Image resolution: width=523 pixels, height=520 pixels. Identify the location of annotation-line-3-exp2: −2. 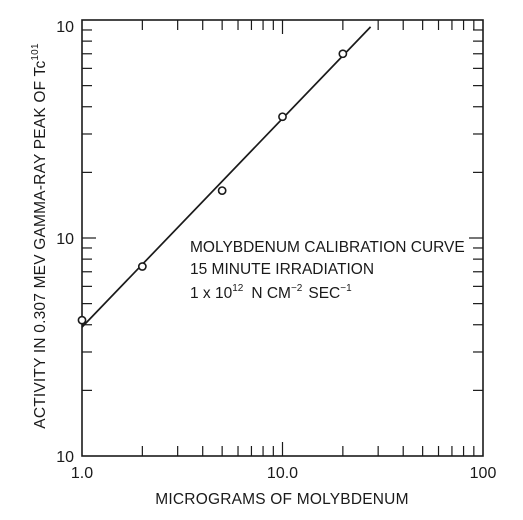
(297, 288).